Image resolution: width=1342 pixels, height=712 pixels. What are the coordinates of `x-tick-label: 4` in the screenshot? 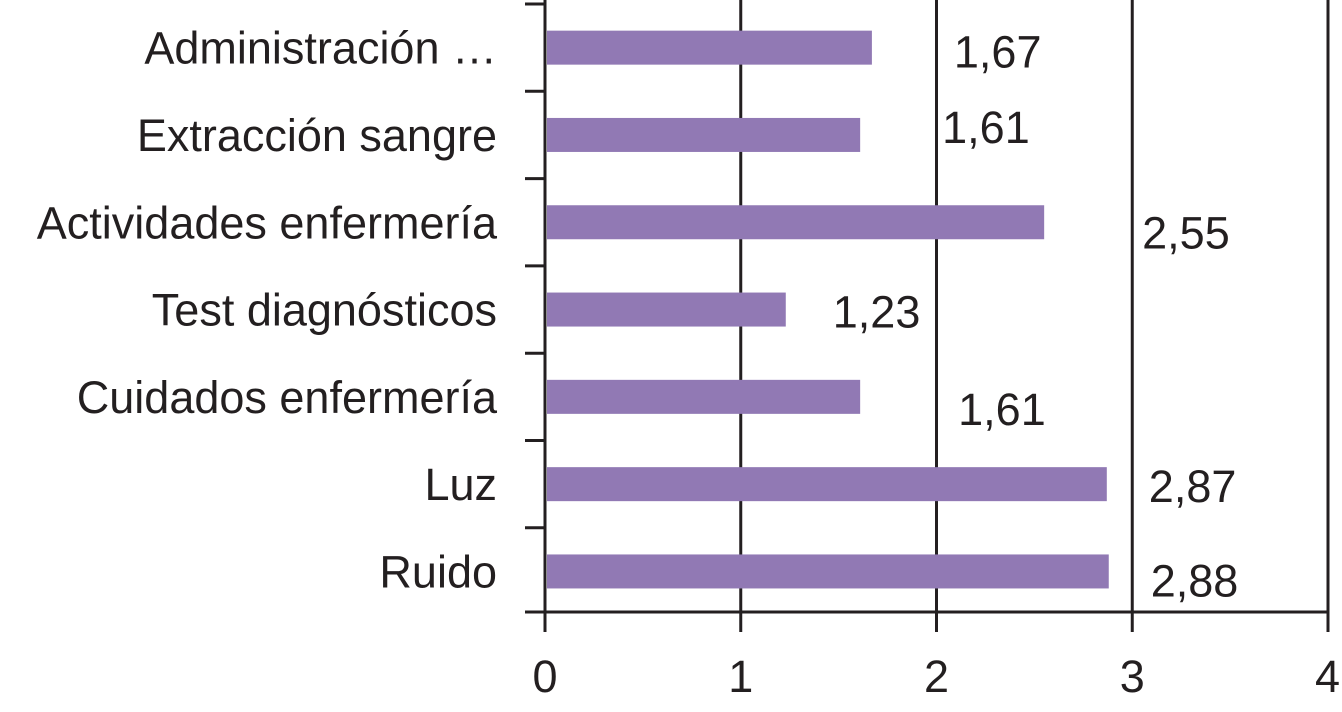 It's located at (1327, 676).